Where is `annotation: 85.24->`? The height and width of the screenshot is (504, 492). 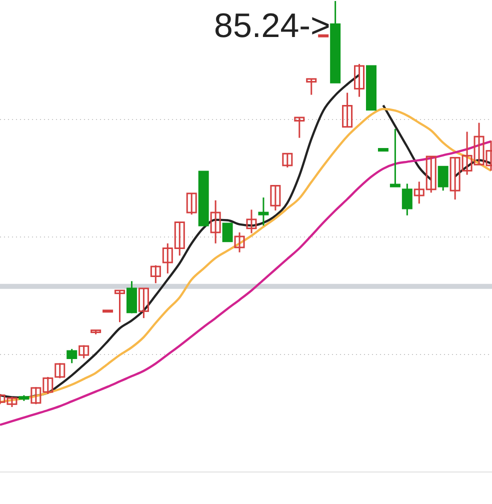
annotation: 85.24-> is located at coordinates (272, 26).